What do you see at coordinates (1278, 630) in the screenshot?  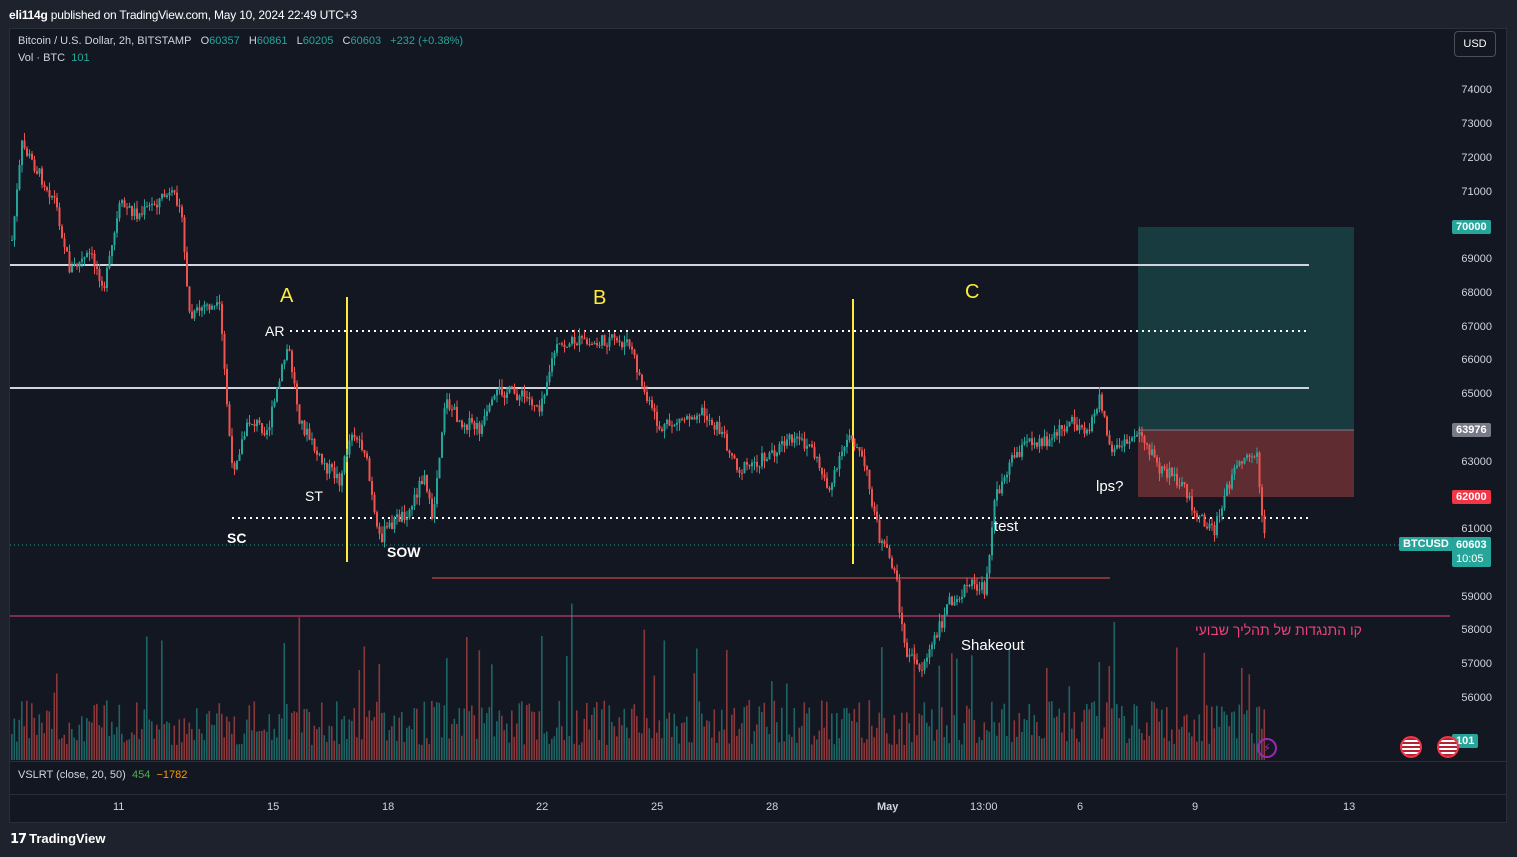 I see `label-resistance: קו התנגדות של תהליך שבועי` at bounding box center [1278, 630].